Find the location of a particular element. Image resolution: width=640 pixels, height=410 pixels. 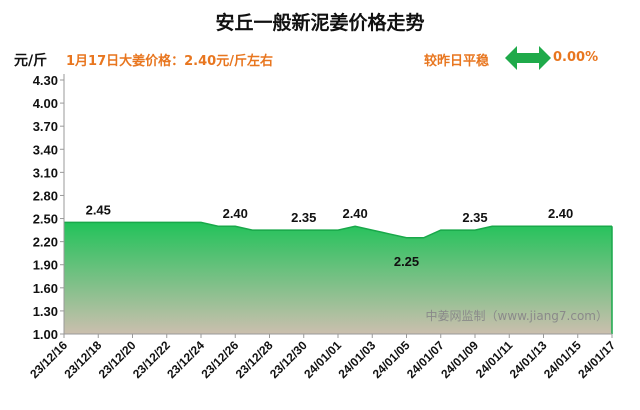

price-summary: 1月17日大姜价格：2.40元/斤左右 is located at coordinates (169, 61).